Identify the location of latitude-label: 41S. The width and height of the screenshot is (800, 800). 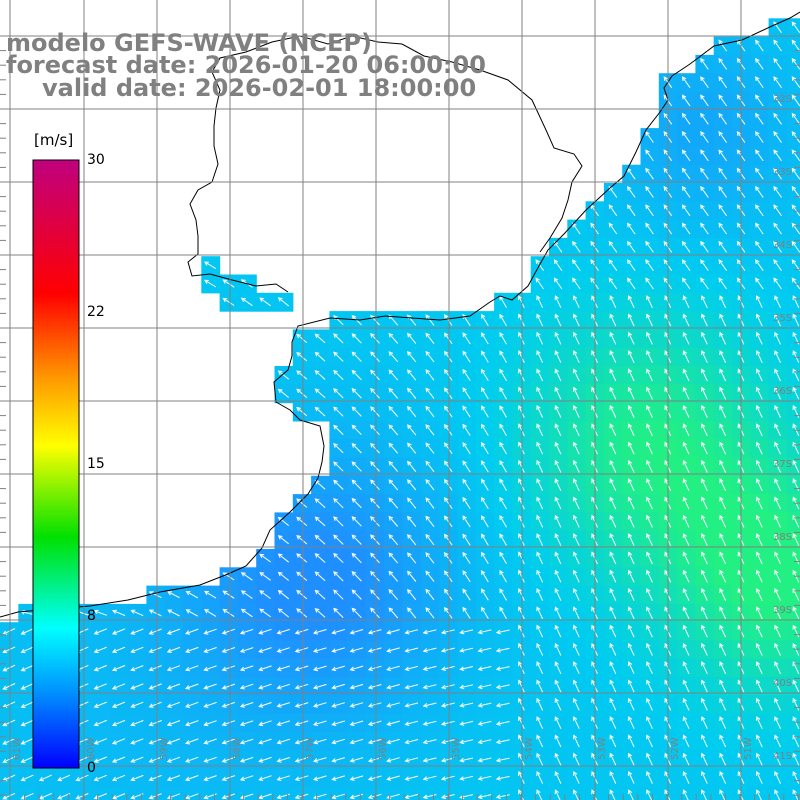
(782, 756).